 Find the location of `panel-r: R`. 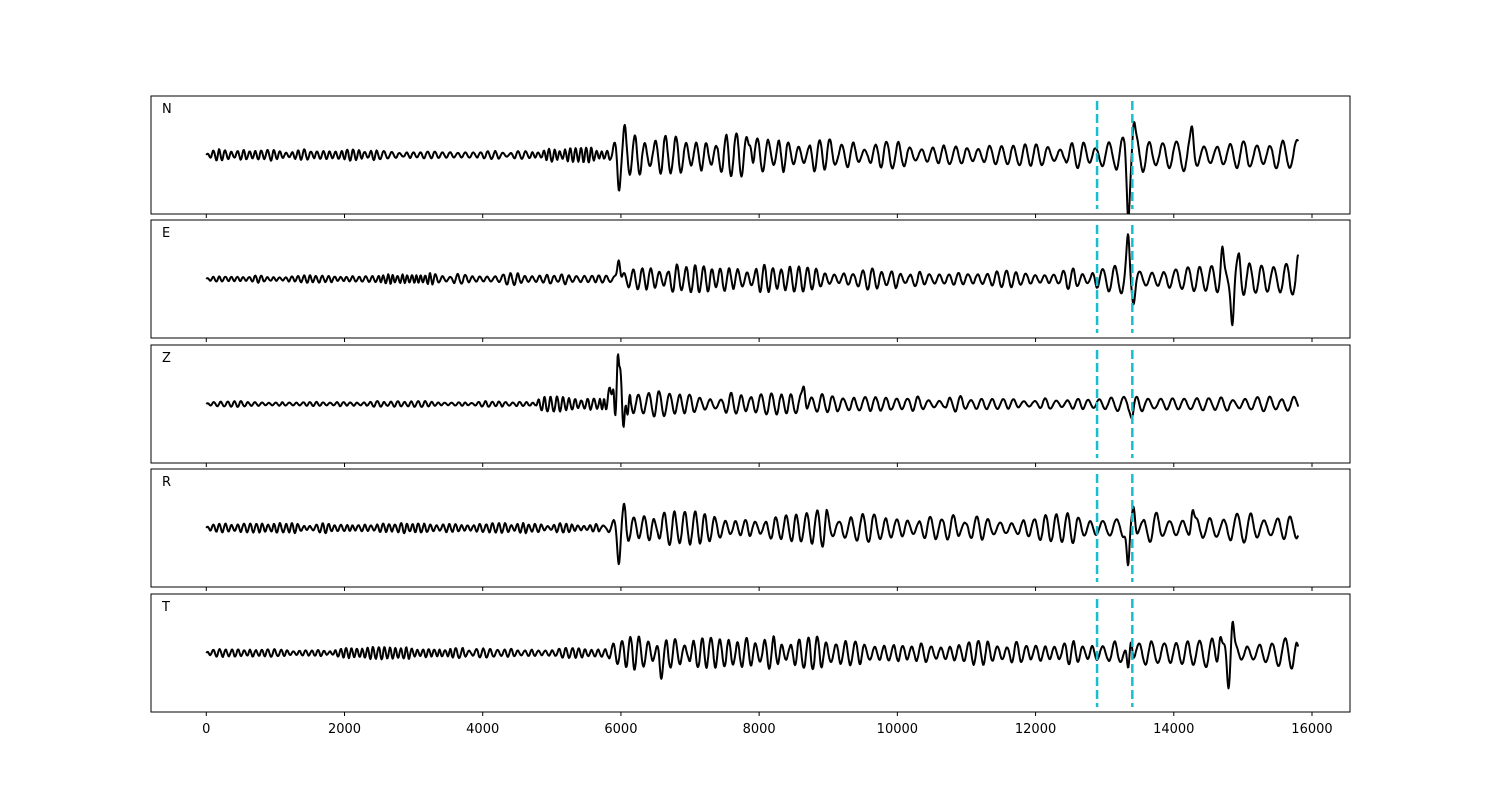

panel-r: R is located at coordinates (750, 529).